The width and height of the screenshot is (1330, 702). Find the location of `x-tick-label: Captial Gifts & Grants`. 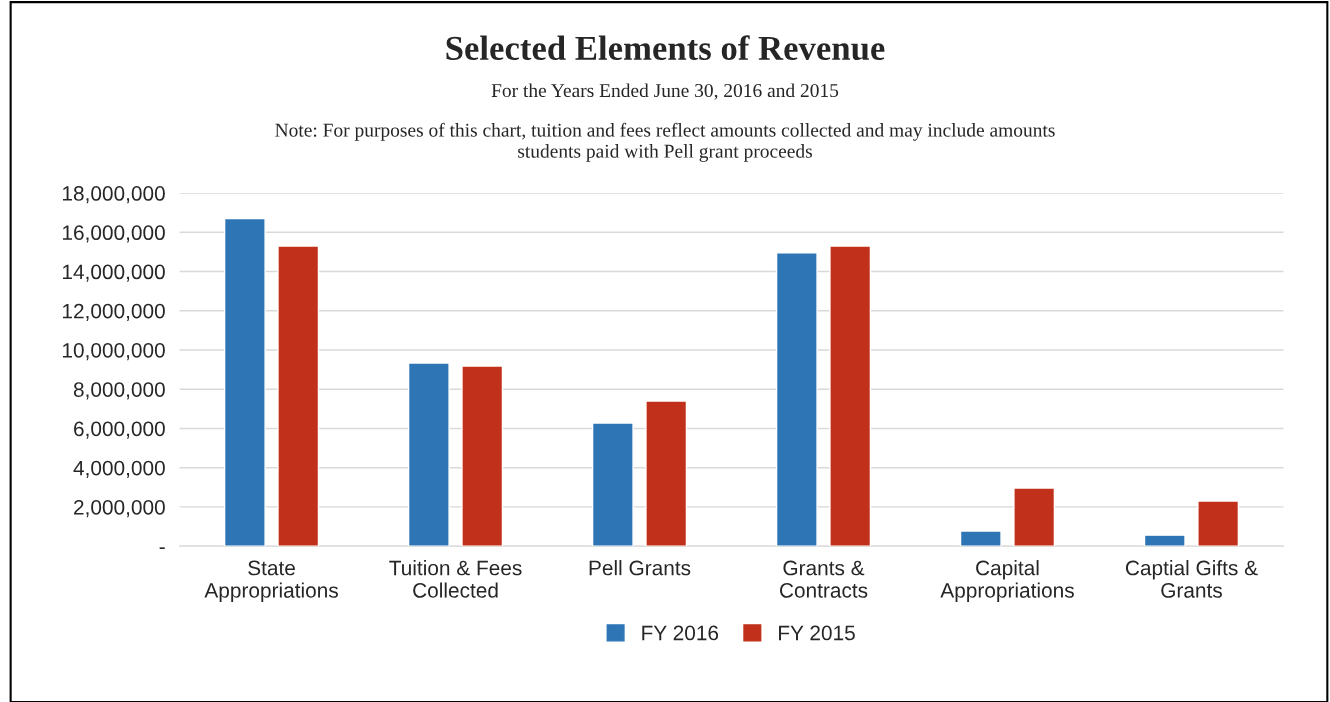

x-tick-label: Captial Gifts & Grants is located at coordinates (1191, 579).